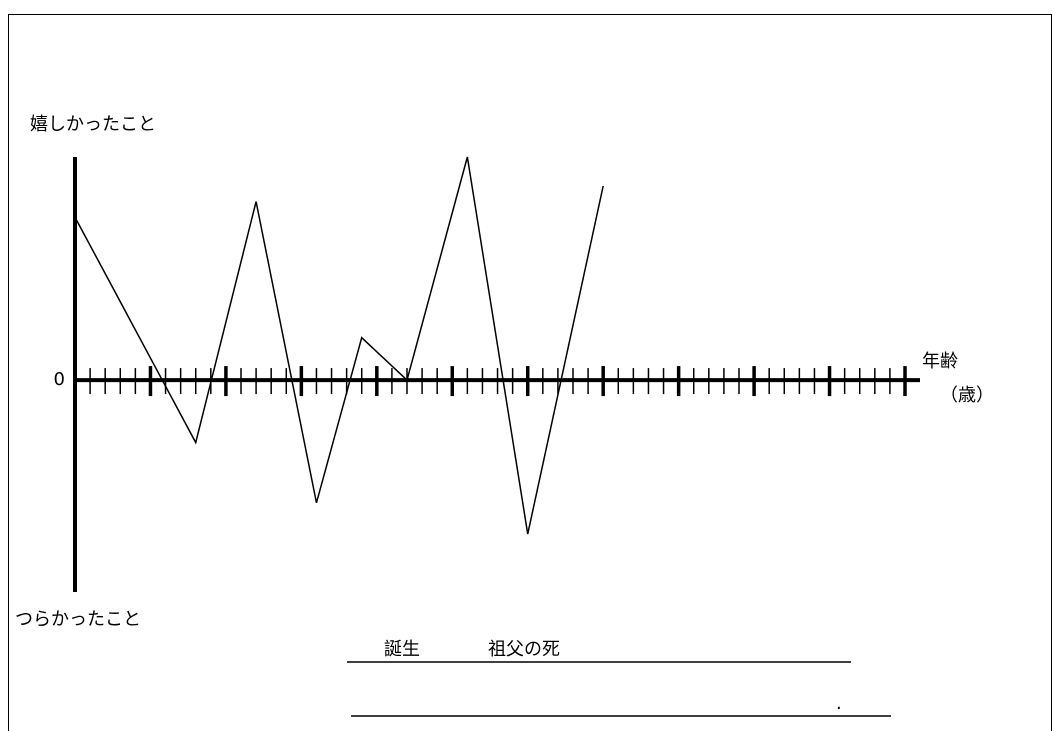  What do you see at coordinates (839, 703) in the screenshot?
I see `annotation: .` at bounding box center [839, 703].